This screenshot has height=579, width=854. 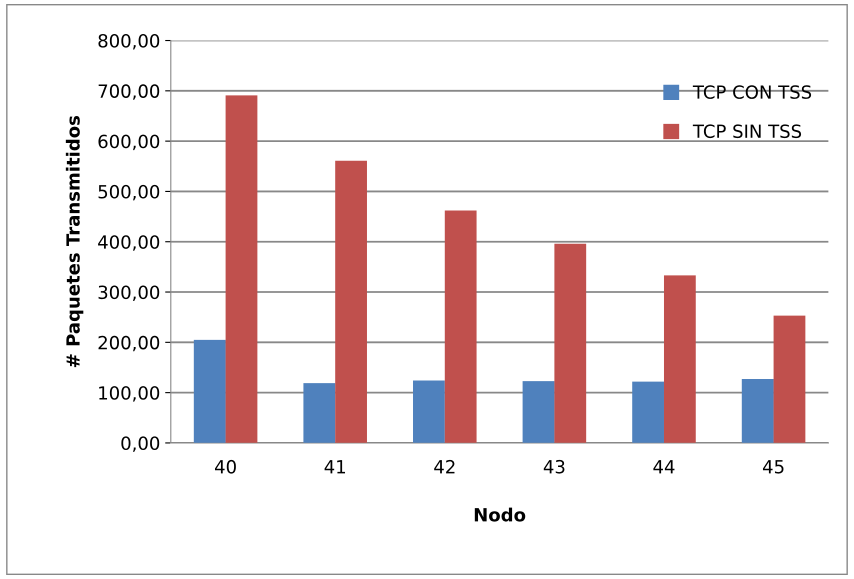 What do you see at coordinates (225, 467) in the screenshot?
I see `x-tick-label: 40` at bounding box center [225, 467].